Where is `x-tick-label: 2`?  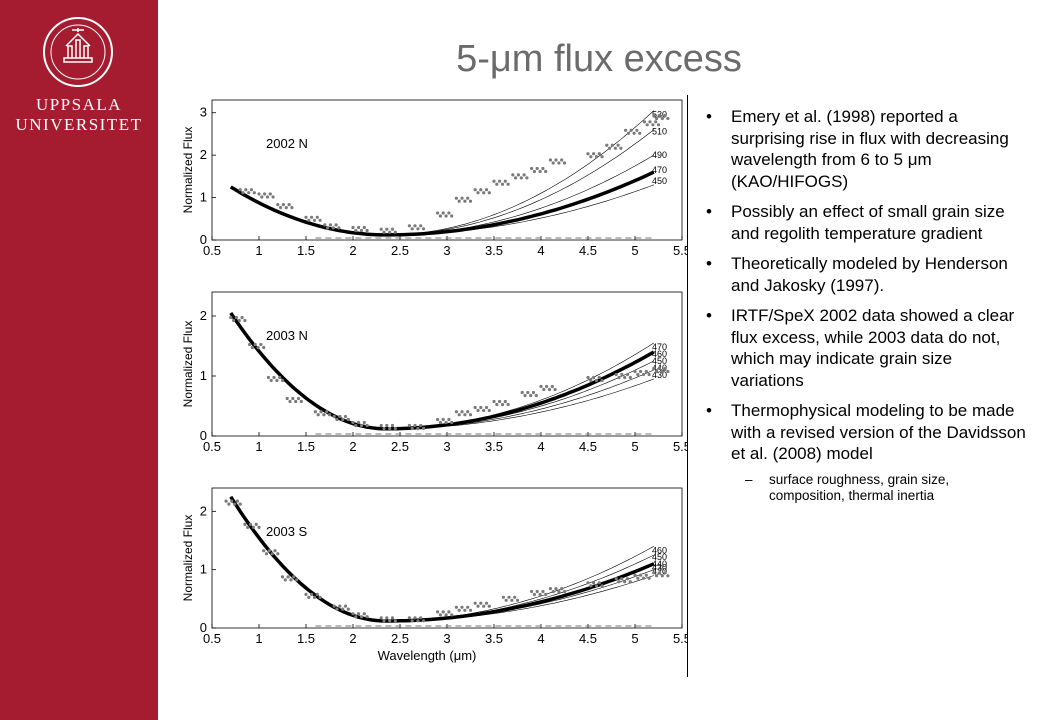
x-tick-label: 2 is located at coordinates (352, 446).